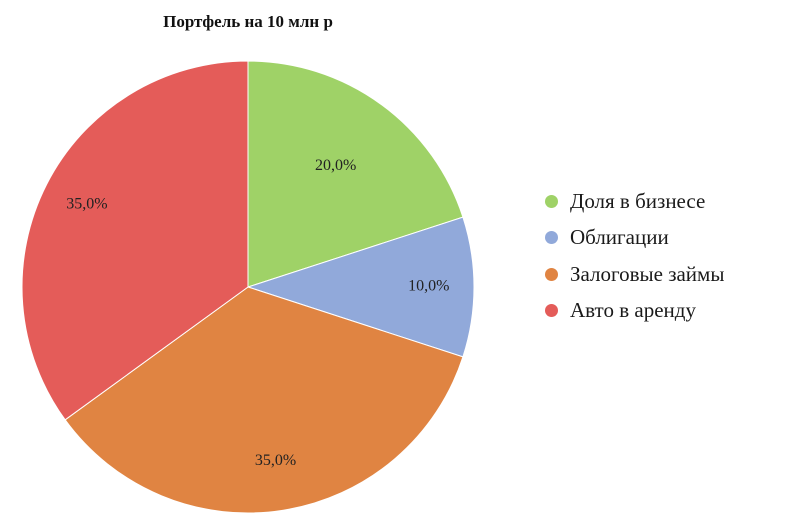 The image size is (800, 528). I want to click on chart-title: Портфель на 10 млн р, so click(248, 21).